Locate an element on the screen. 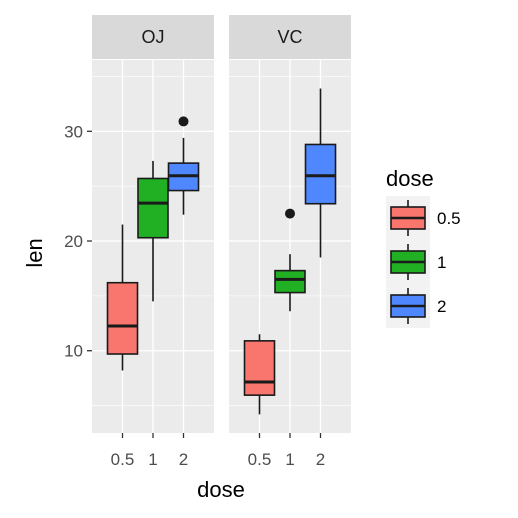 The width and height of the screenshot is (518, 518). legend: dose 0.5 1 2 is located at coordinates (423, 247).